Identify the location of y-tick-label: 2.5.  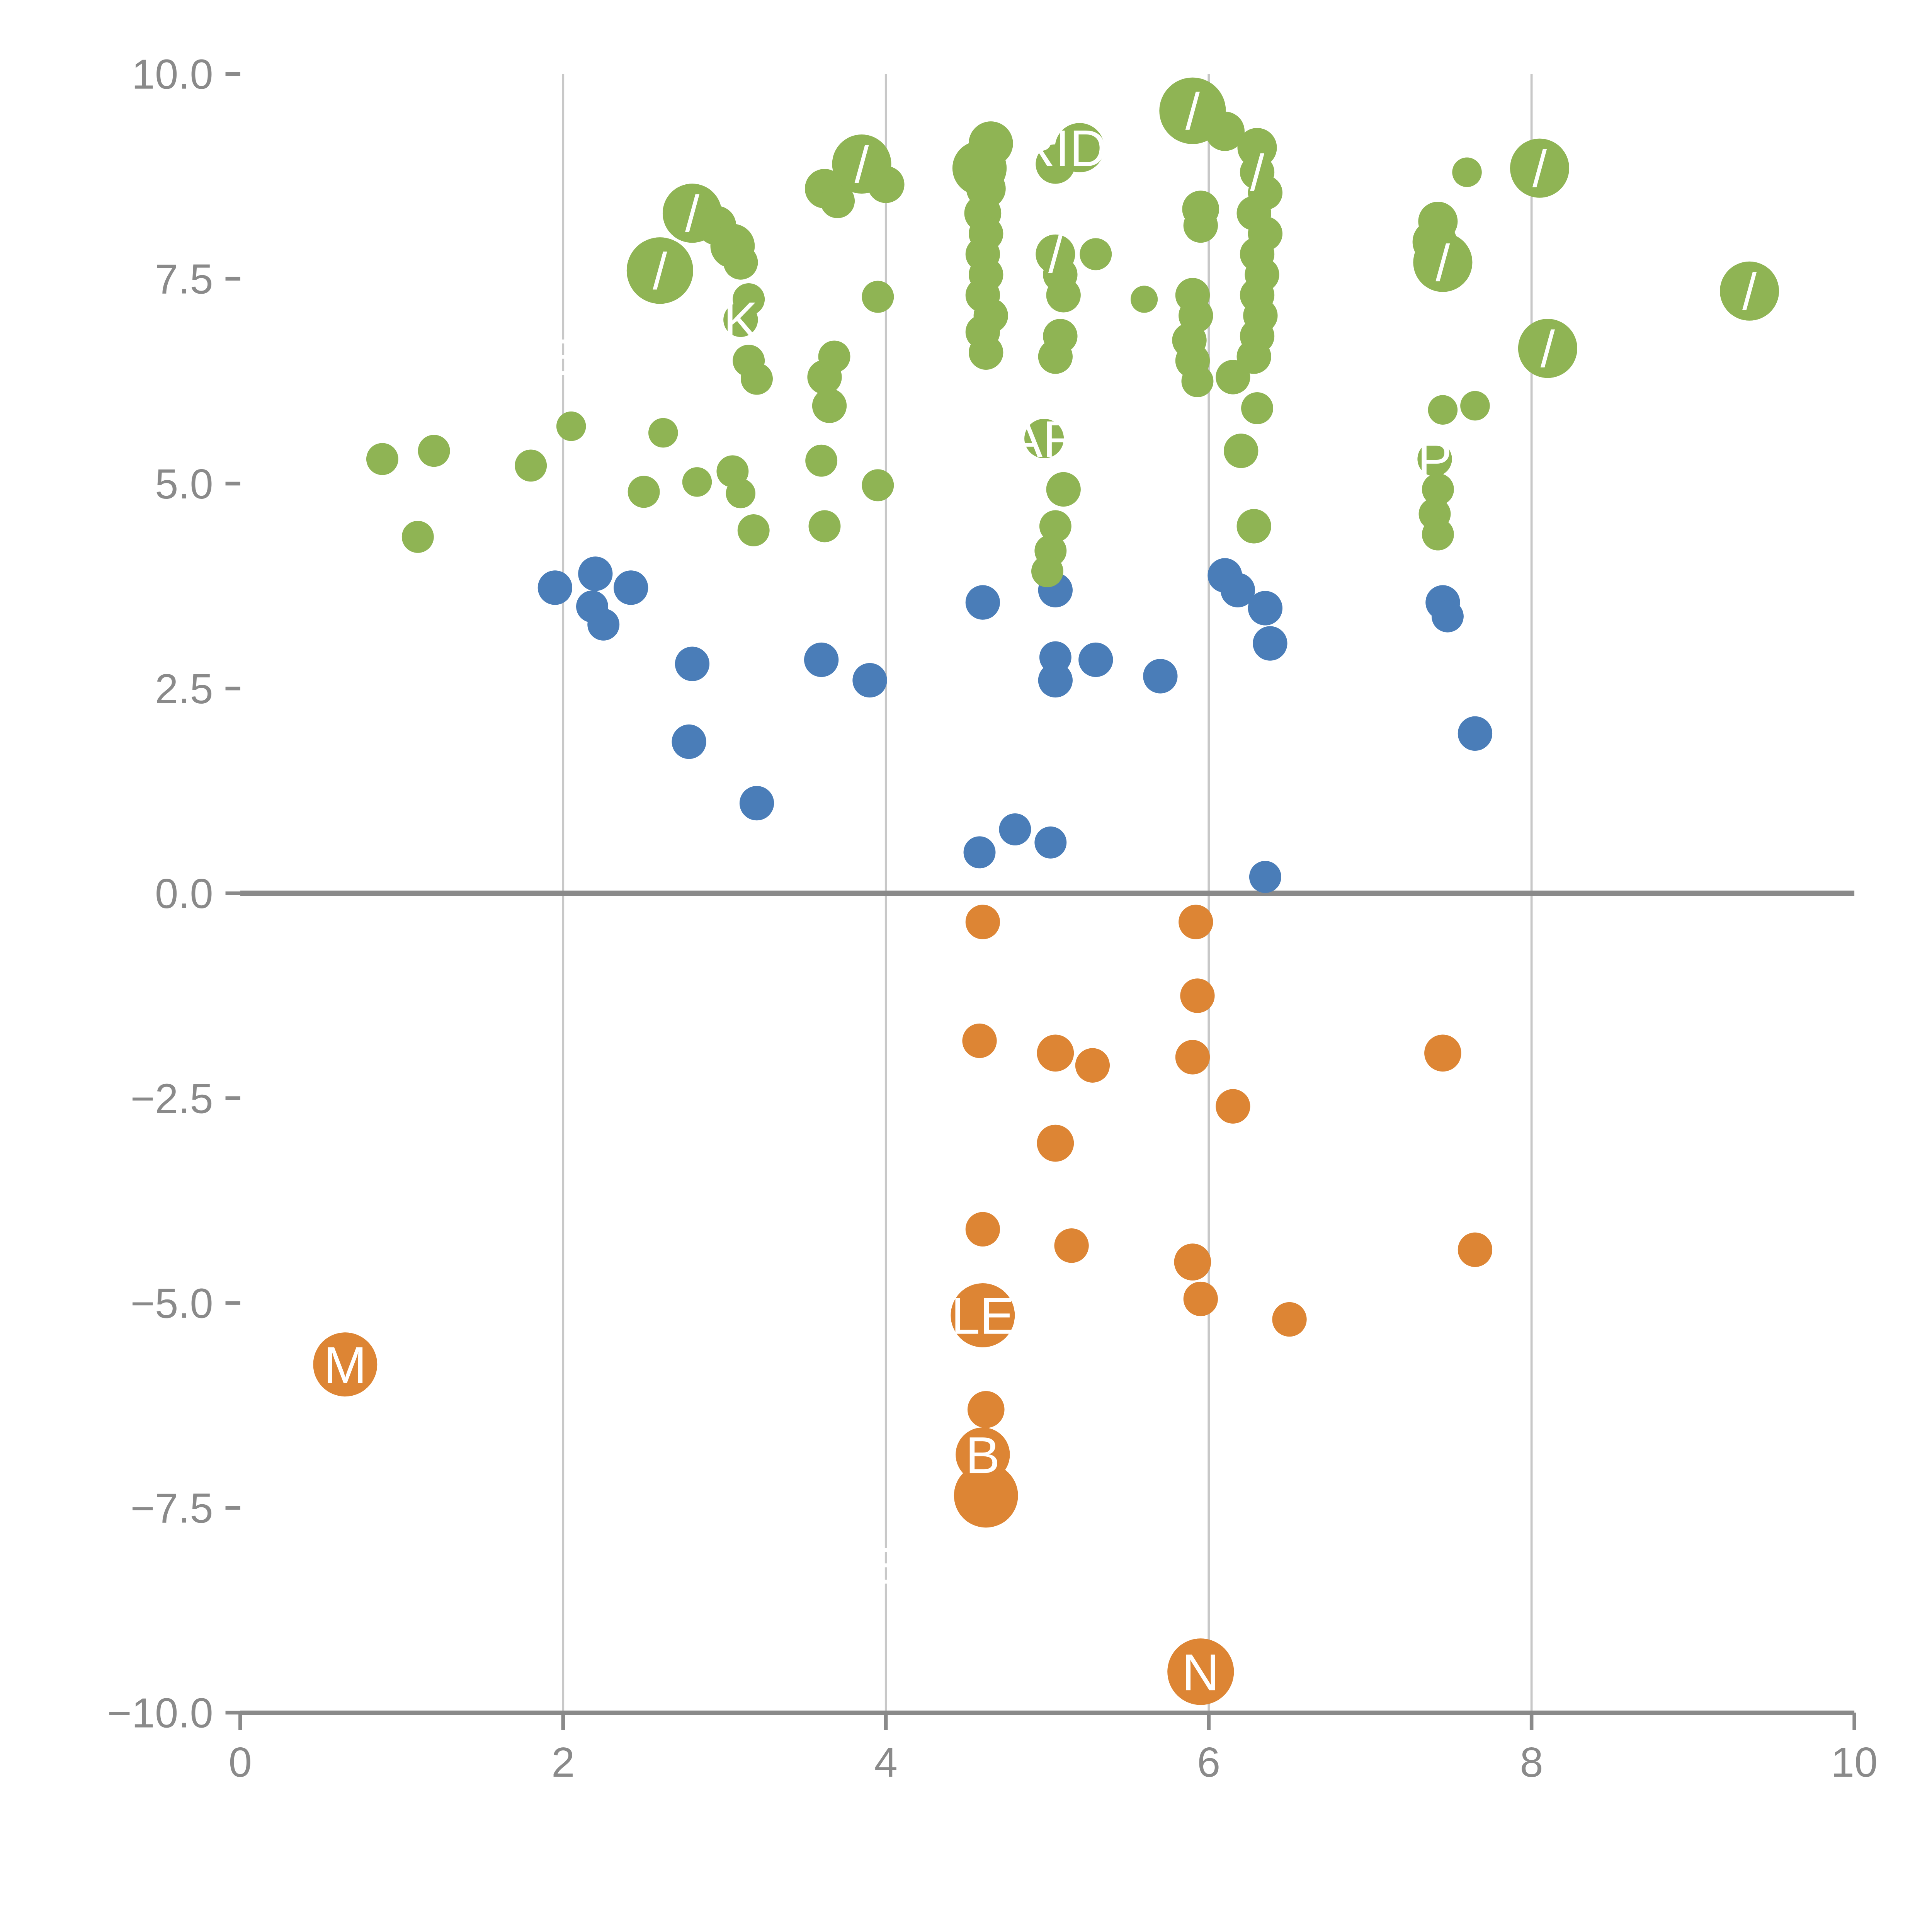
(184, 688).